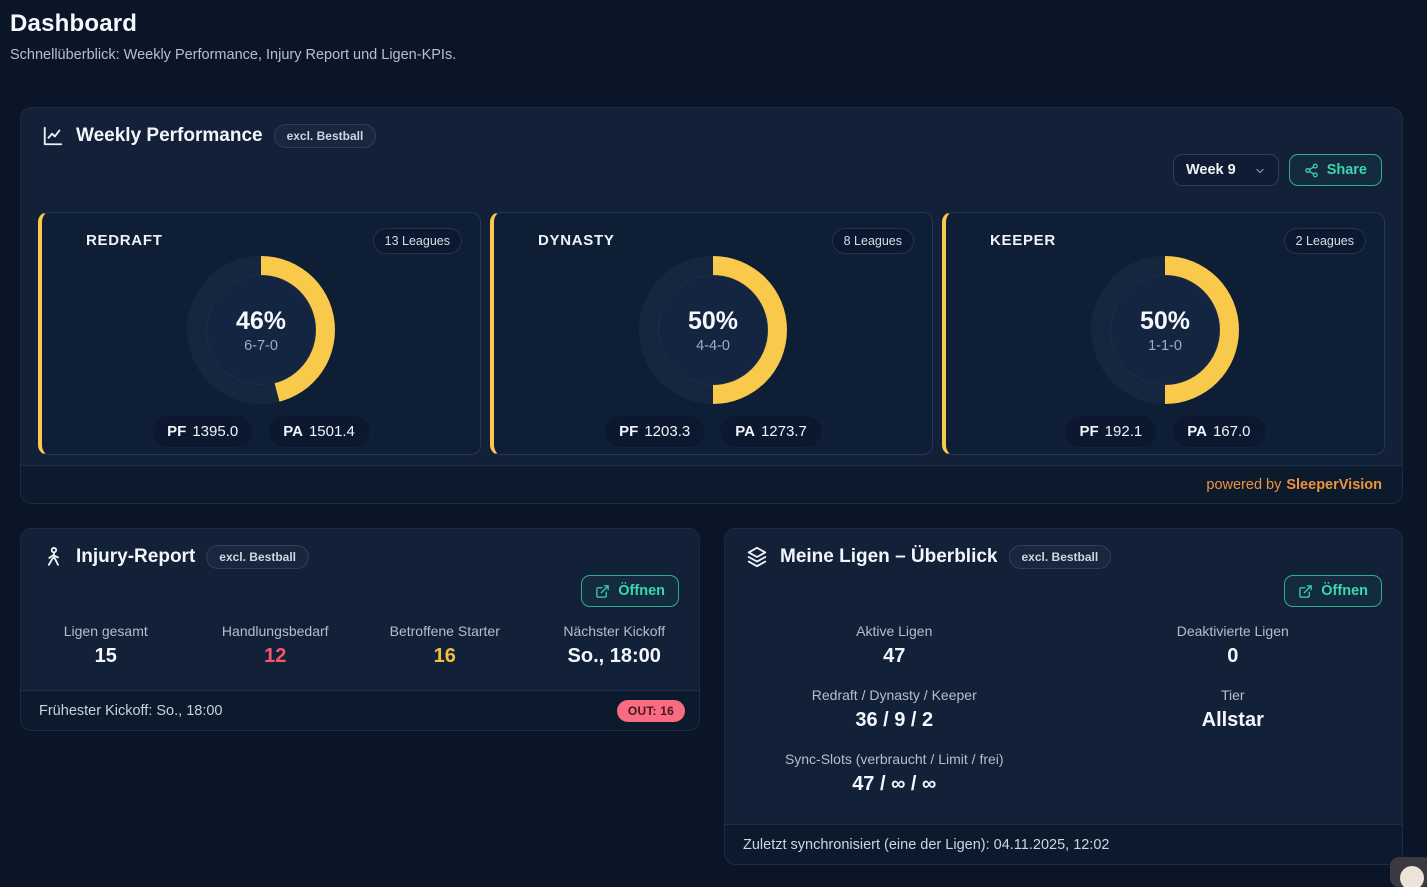  Describe the element at coordinates (1334, 484) in the screenshot. I see `sleepervision-brand: SleeperVision` at that location.